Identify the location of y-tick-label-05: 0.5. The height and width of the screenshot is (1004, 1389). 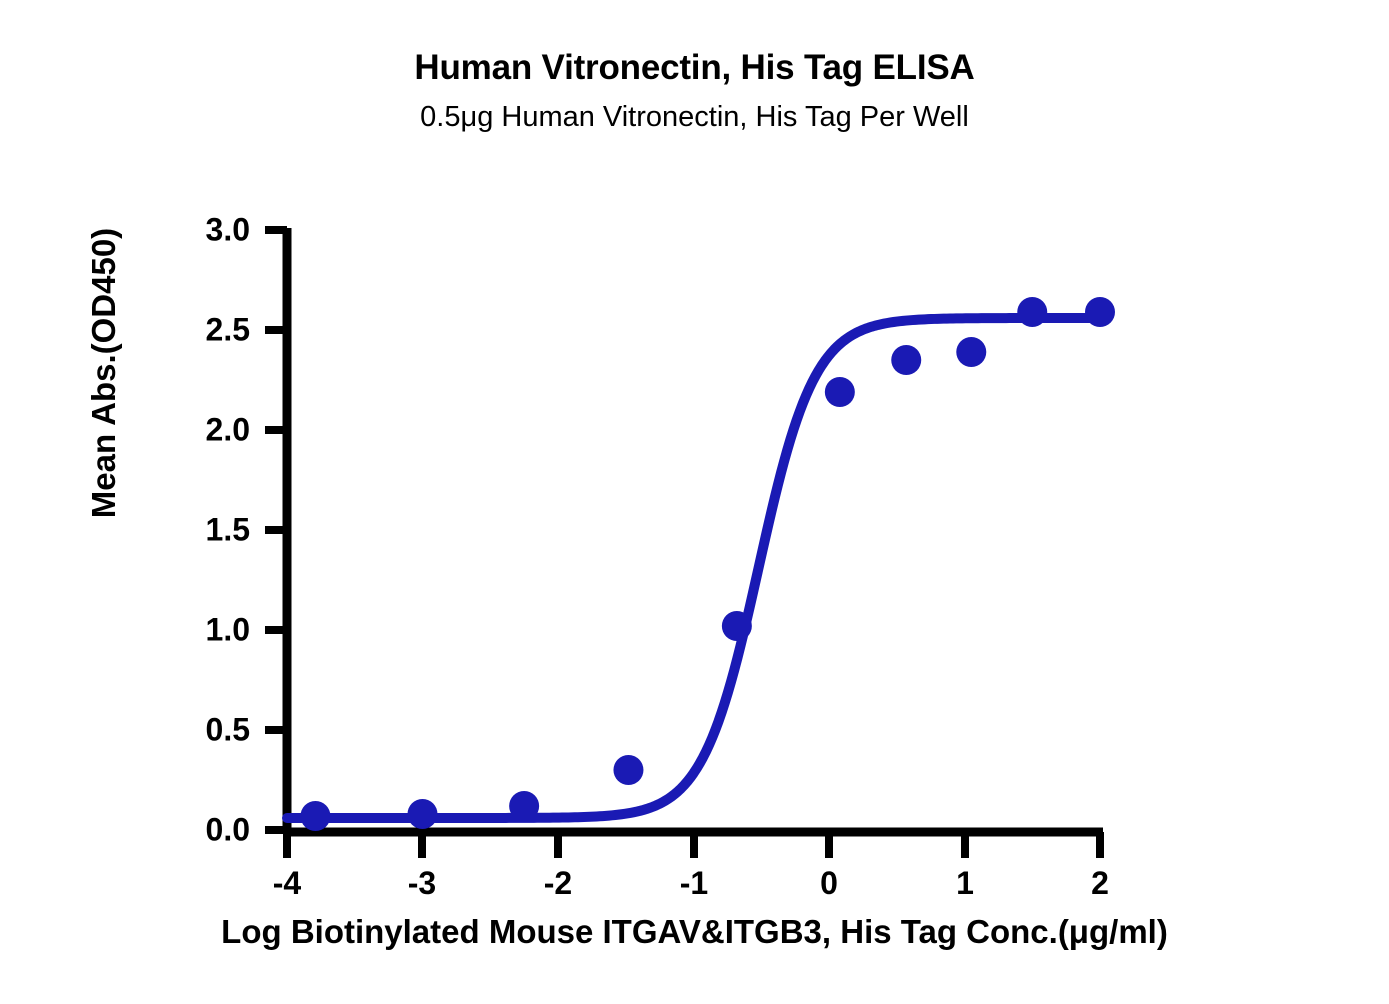
(227, 729).